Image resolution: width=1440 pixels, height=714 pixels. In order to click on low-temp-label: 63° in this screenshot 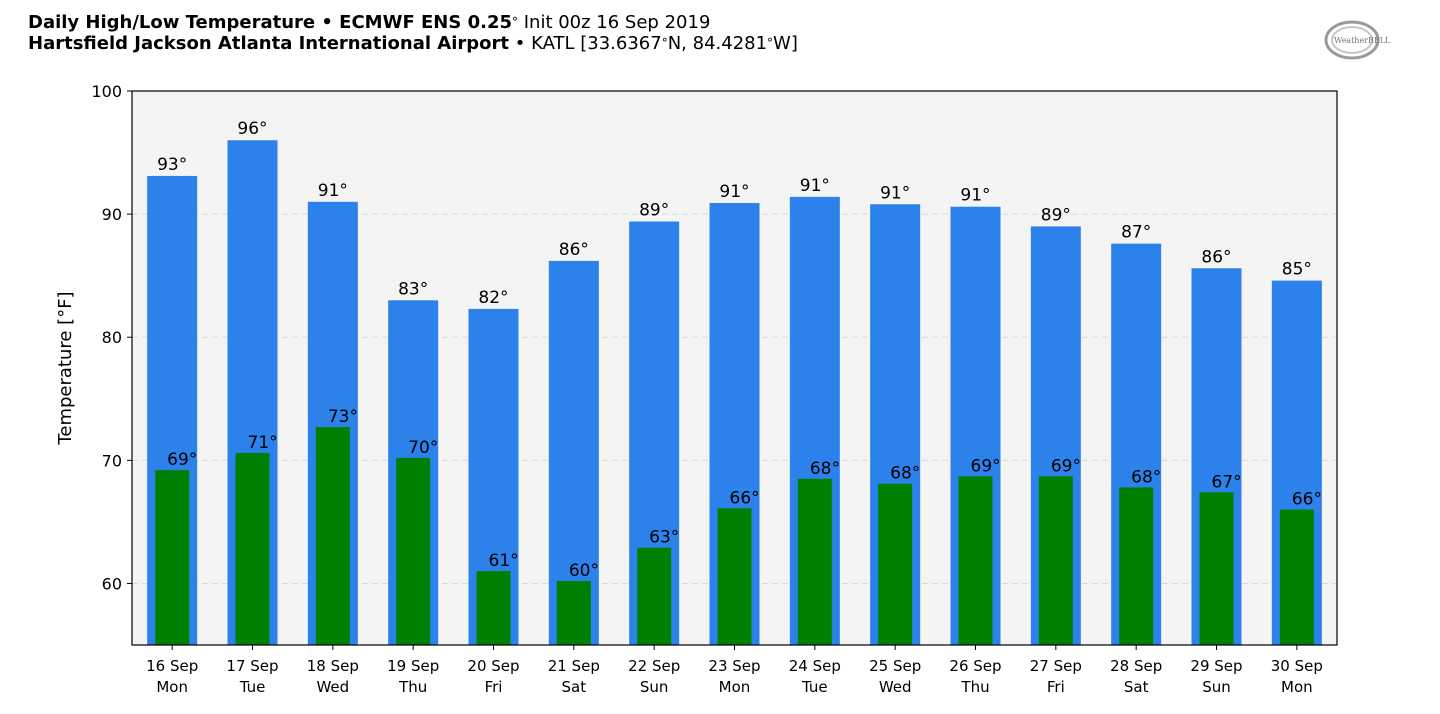, I will do `click(664, 538)`.